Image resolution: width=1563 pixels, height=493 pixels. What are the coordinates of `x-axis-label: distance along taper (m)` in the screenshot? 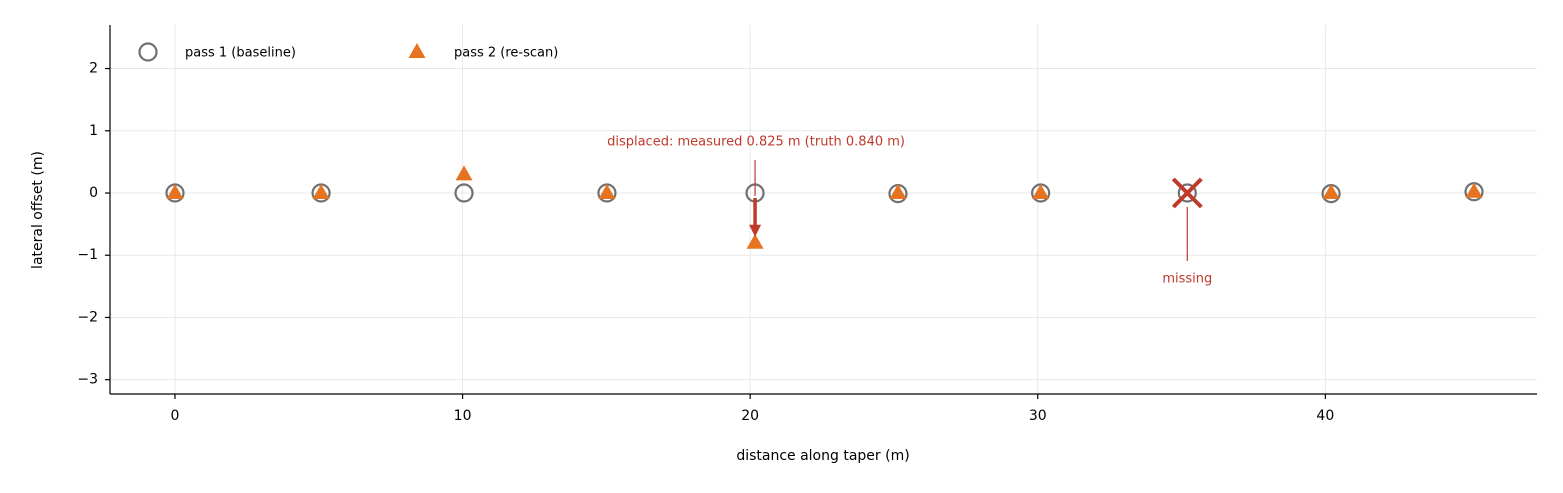 It's located at (822, 456).